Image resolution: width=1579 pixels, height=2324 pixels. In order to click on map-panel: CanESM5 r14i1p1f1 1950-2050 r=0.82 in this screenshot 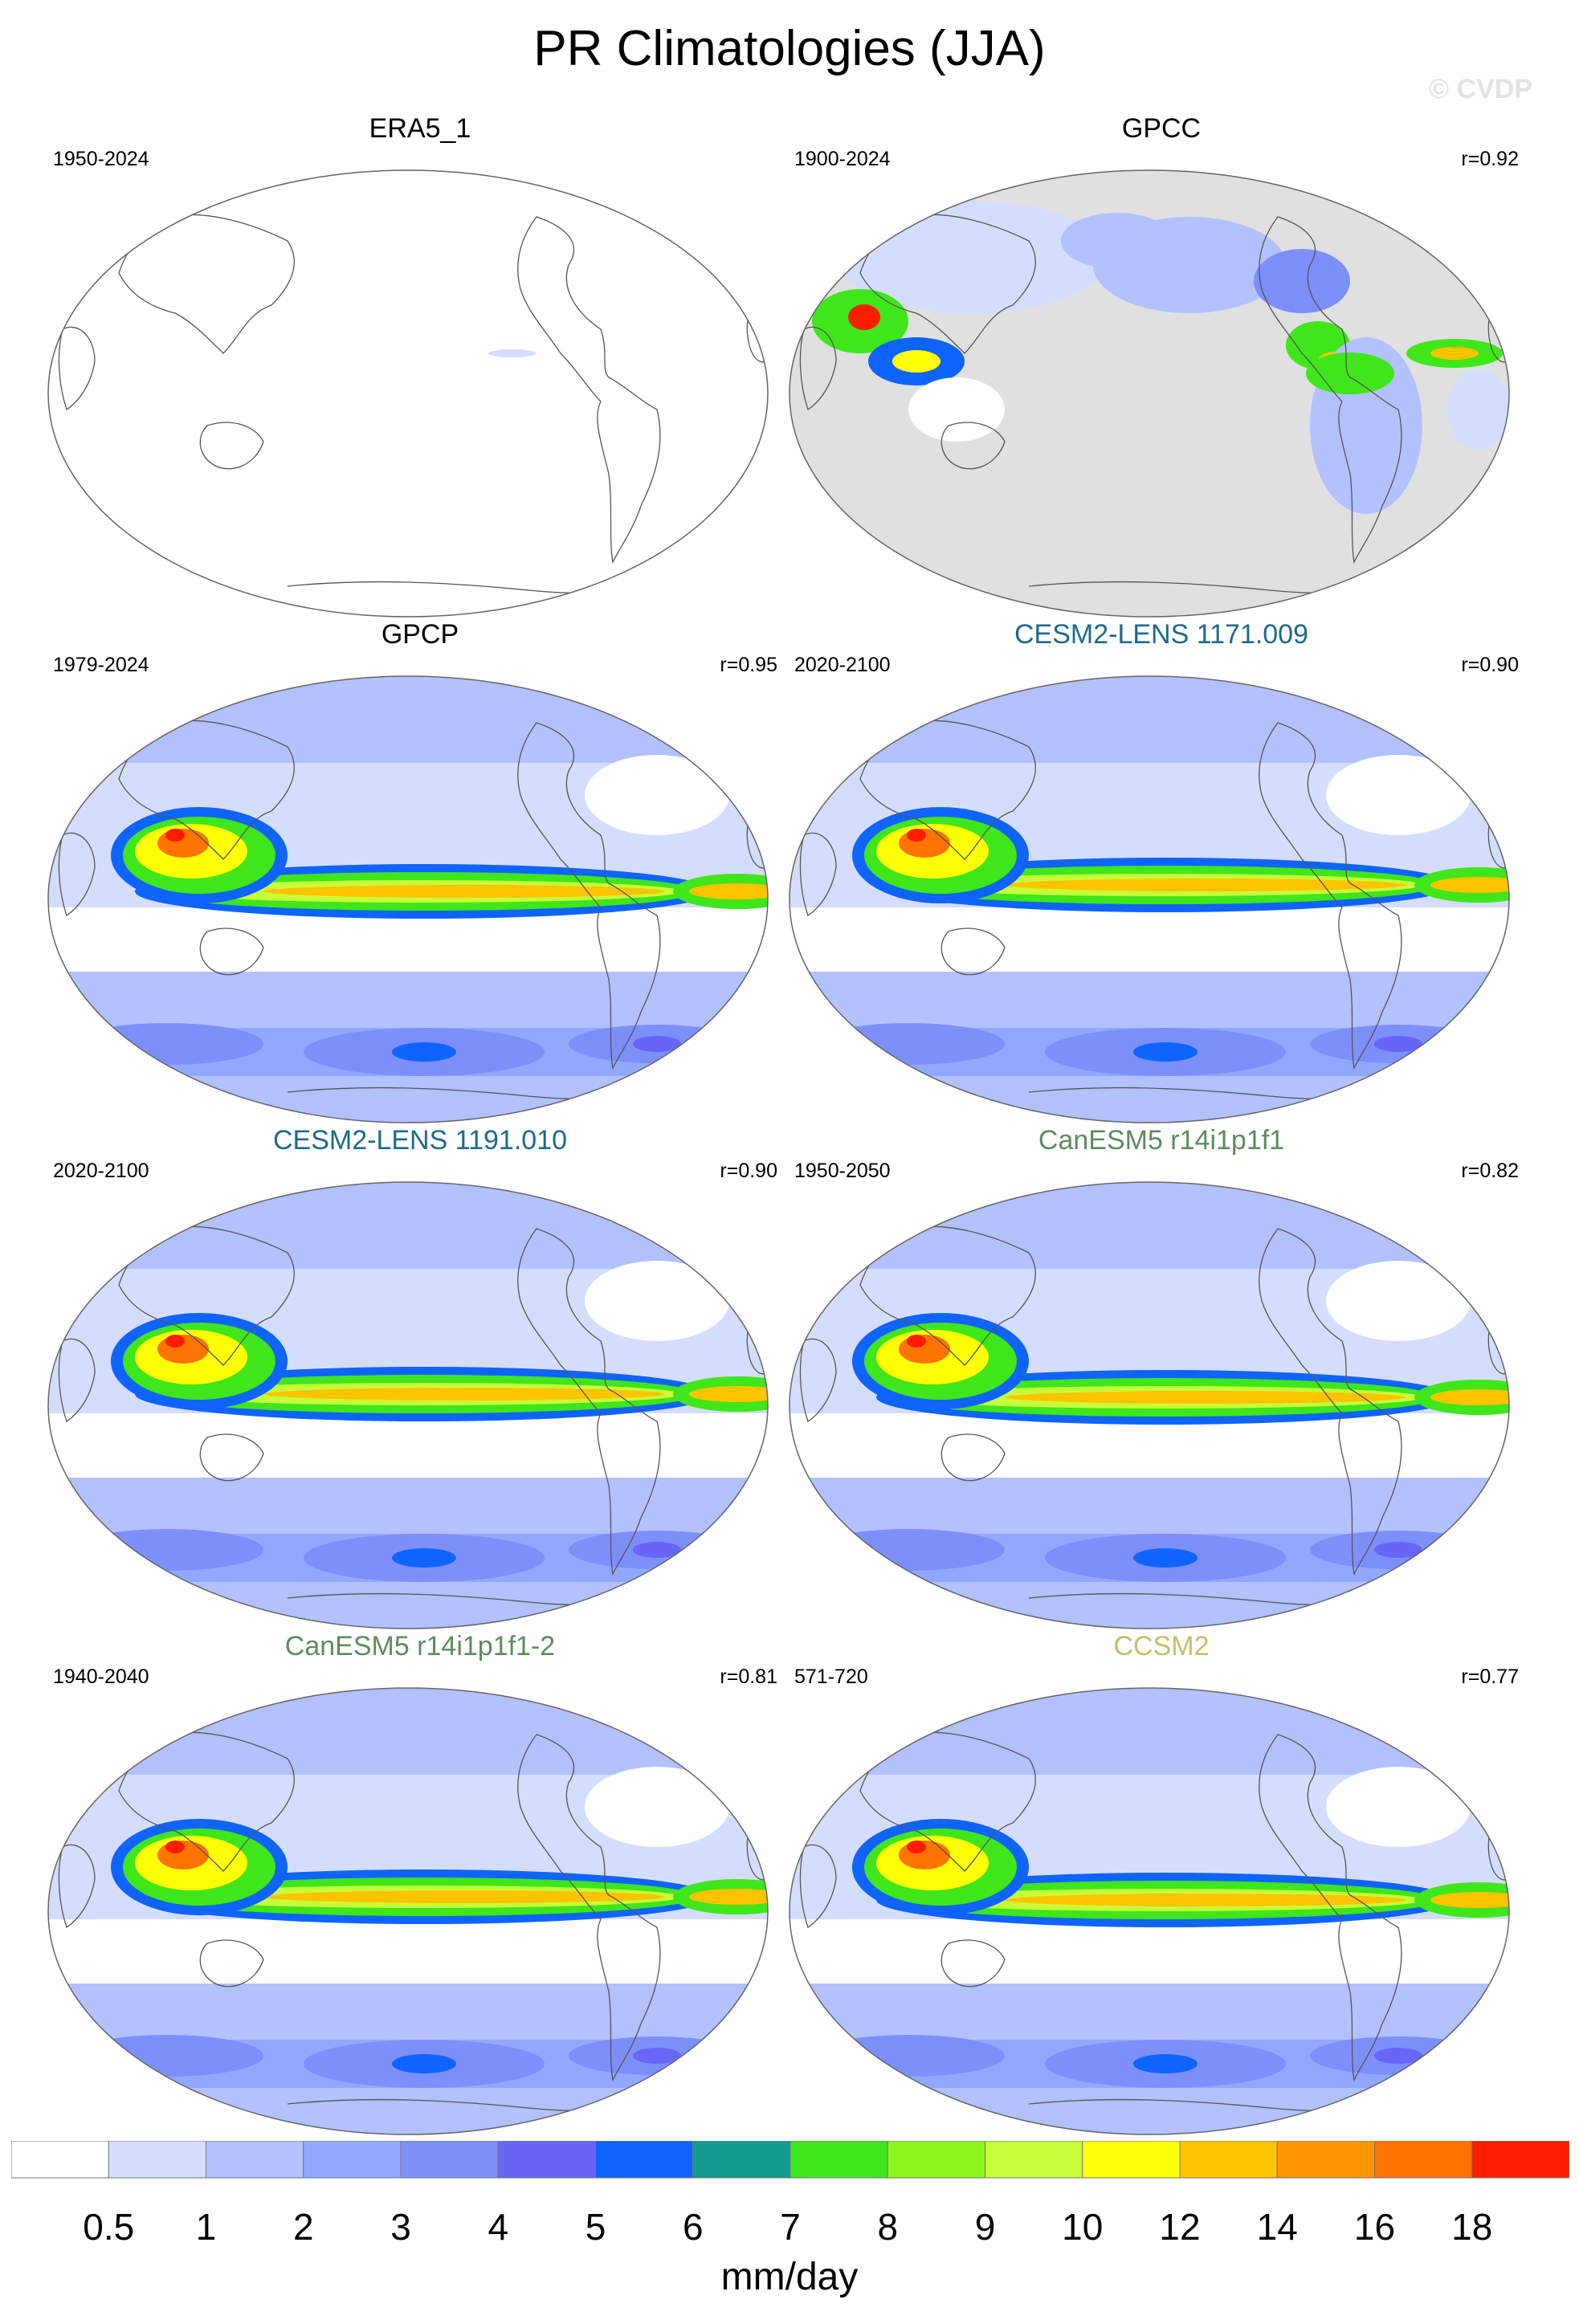, I will do `click(1161, 1389)`.